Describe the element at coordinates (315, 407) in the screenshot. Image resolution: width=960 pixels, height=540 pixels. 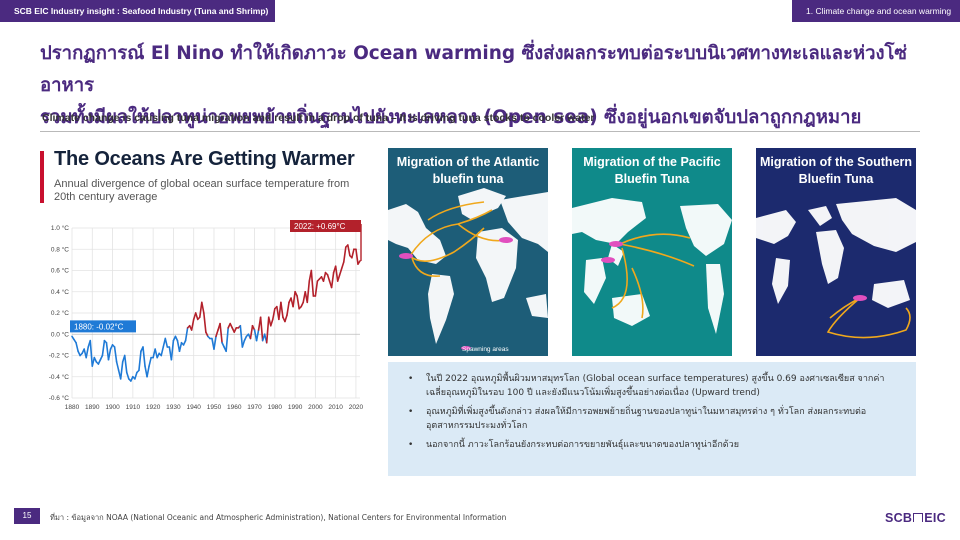
I see `x-tick-label: 2000` at that location.